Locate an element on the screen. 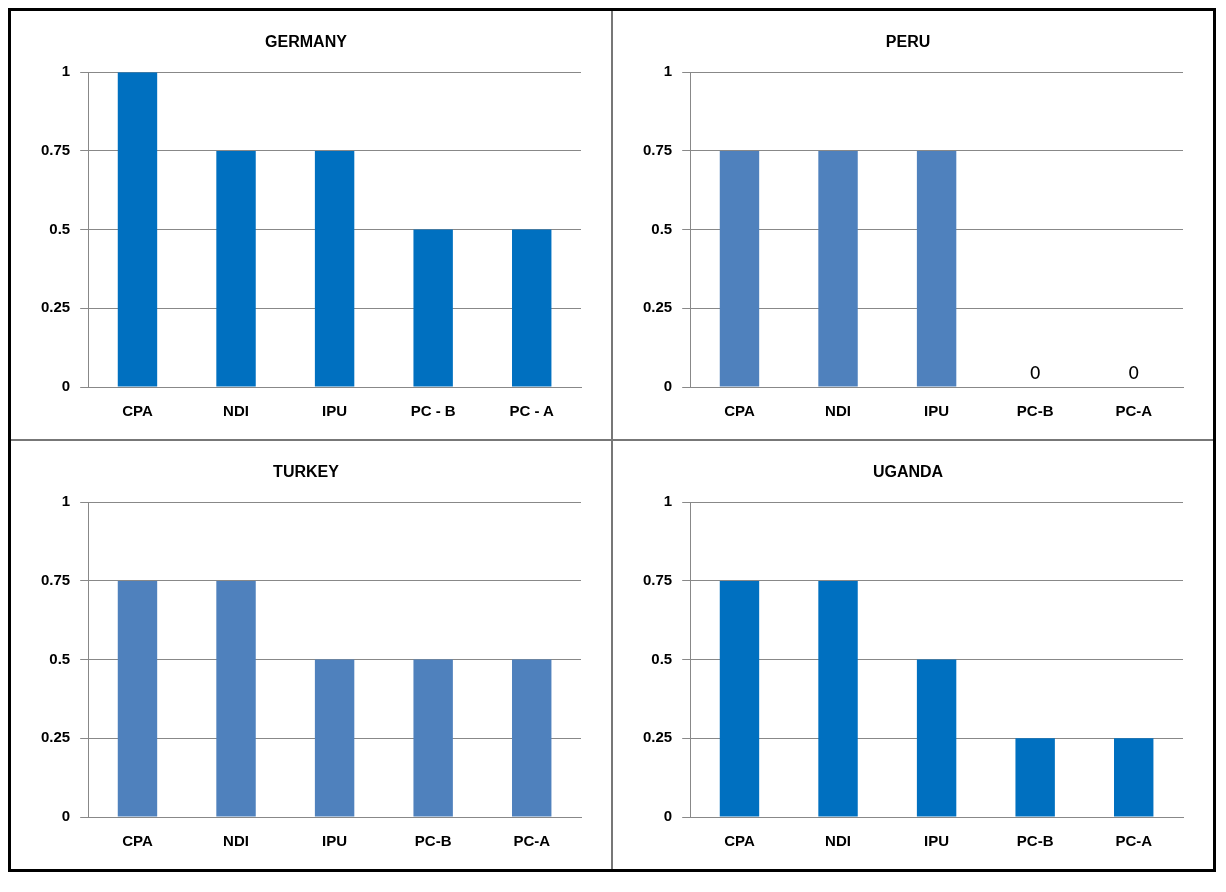 The width and height of the screenshot is (1226, 892). chart-title: PERU is located at coordinates (908, 42).